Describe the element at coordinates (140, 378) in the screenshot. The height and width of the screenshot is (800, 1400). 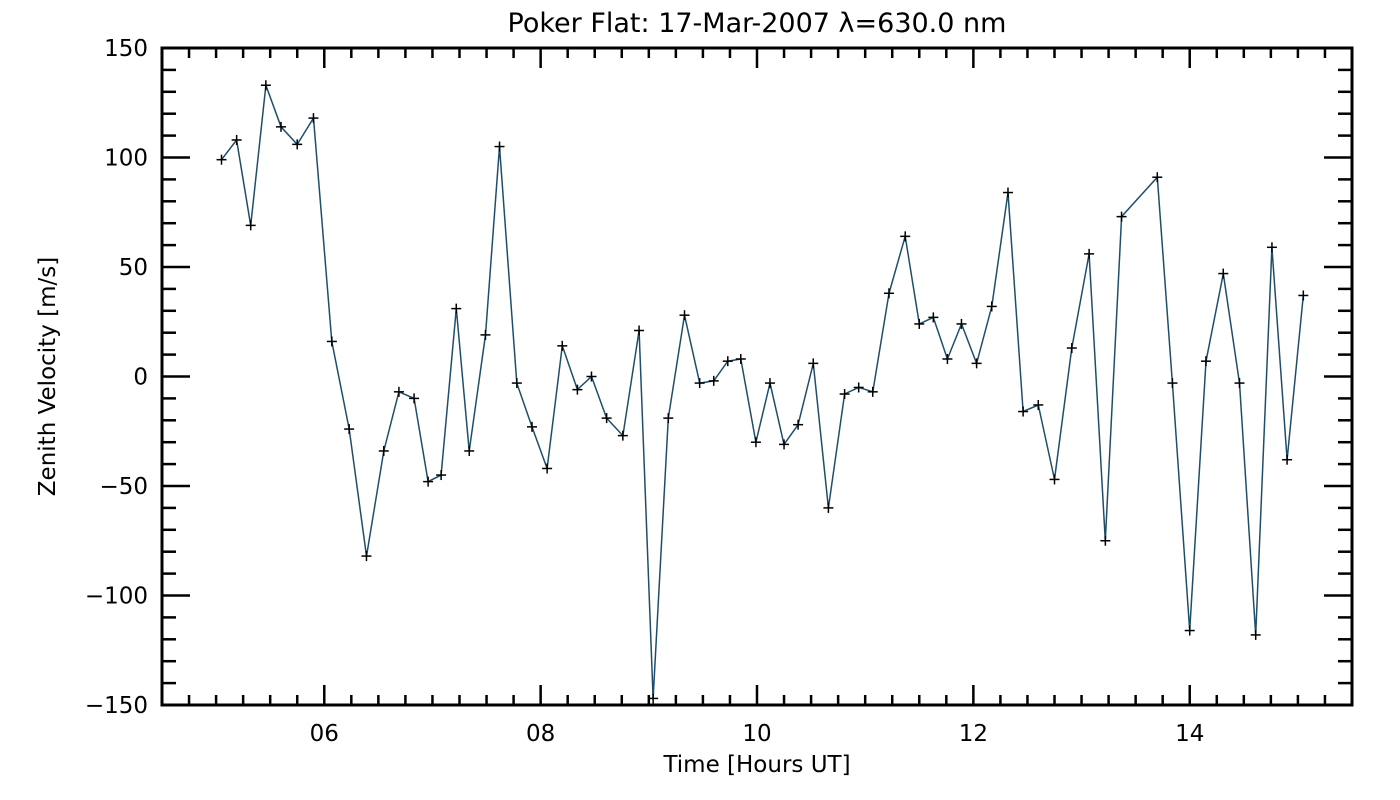
I see `y-tick-label: 0` at that location.